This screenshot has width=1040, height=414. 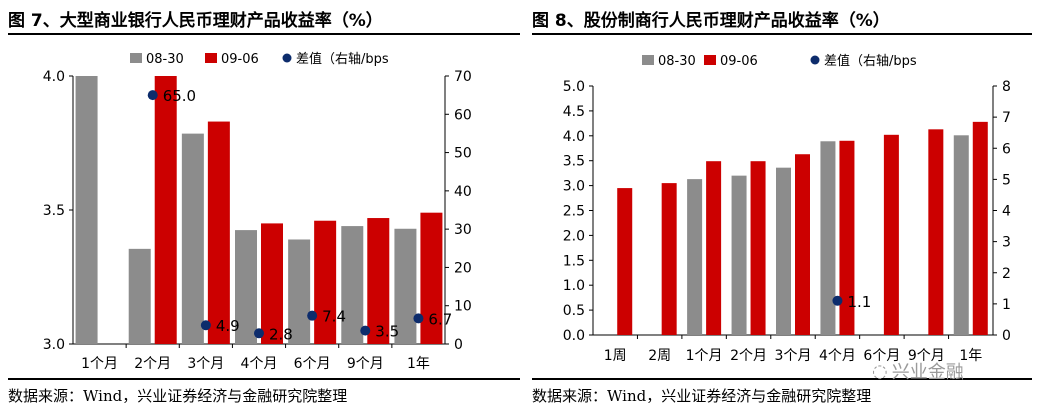 What do you see at coordinates (659, 356) in the screenshot?
I see `x-tick-label: 2周` at bounding box center [659, 356].